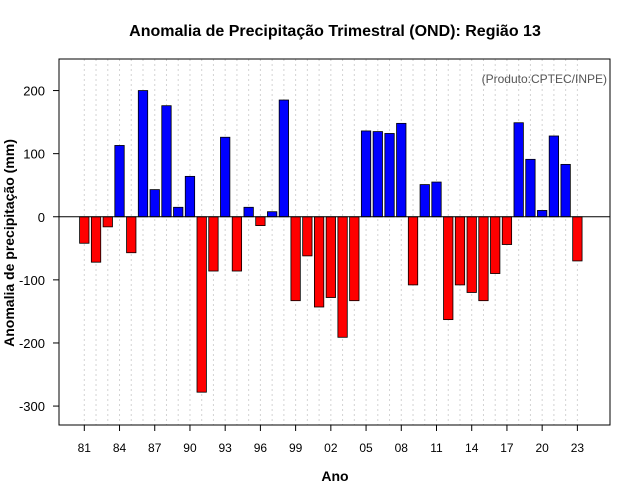  What do you see at coordinates (155, 448) in the screenshot?
I see `x-tick-label: 87` at bounding box center [155, 448].